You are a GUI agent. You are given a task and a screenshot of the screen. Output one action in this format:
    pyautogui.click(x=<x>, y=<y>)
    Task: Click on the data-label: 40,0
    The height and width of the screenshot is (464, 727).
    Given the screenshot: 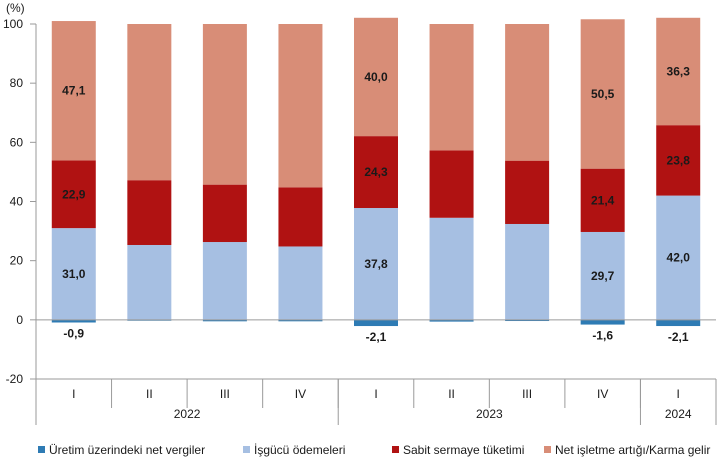 What is the action you would take?
    pyautogui.click(x=376, y=77)
    